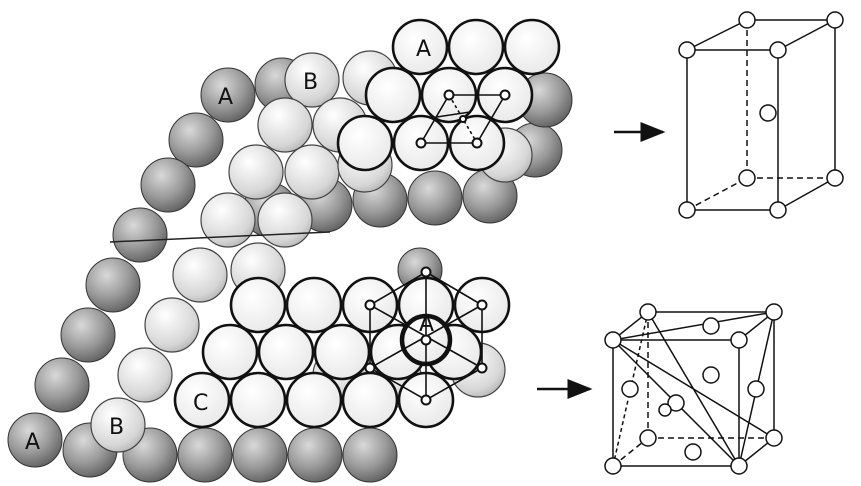 This screenshot has width=861, height=486. What do you see at coordinates (342, 352) in the screenshot?
I see `bottom-layer-c` at bounding box center [342, 352].